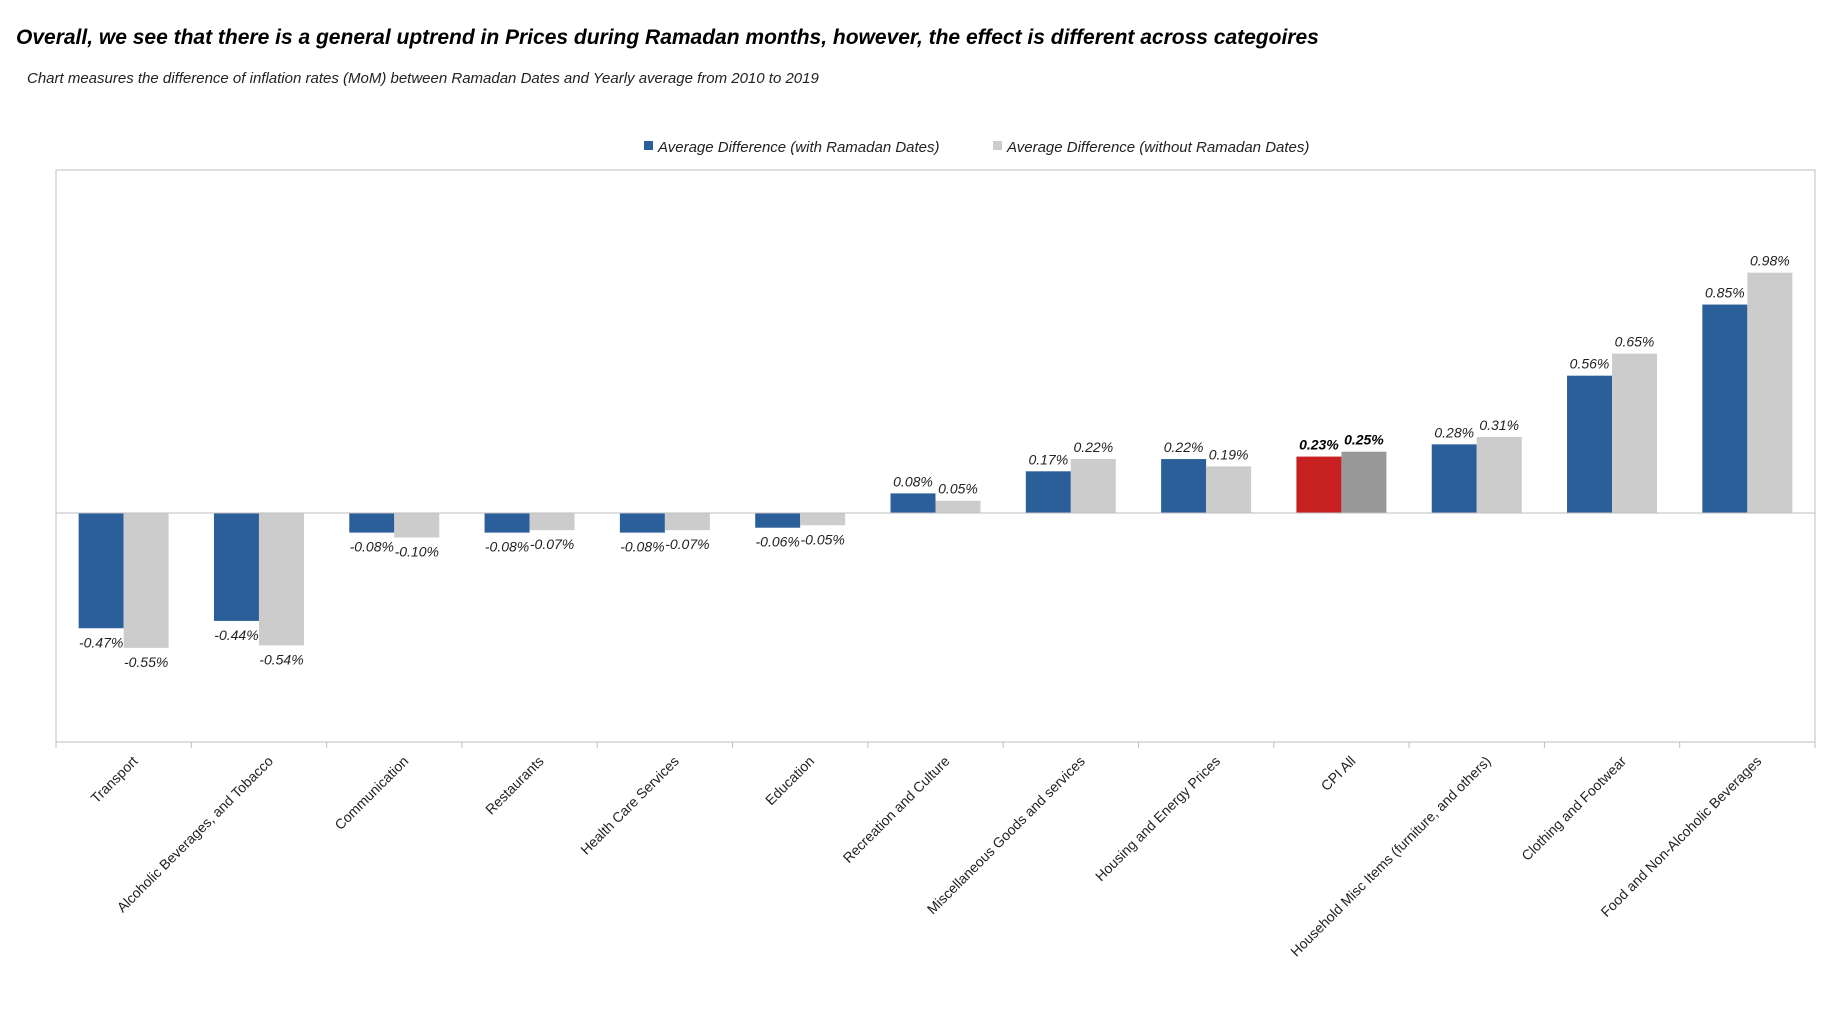  What do you see at coordinates (1093, 447) in the screenshot?
I see `data-label-without-ramadan-8: 0.22%` at bounding box center [1093, 447].